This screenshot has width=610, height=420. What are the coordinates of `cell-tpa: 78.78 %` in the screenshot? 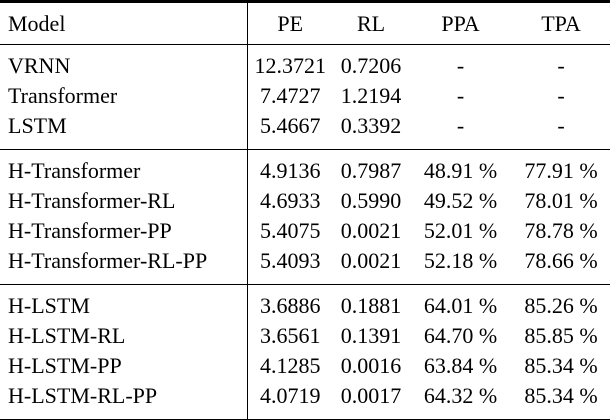 It's located at (561, 230).